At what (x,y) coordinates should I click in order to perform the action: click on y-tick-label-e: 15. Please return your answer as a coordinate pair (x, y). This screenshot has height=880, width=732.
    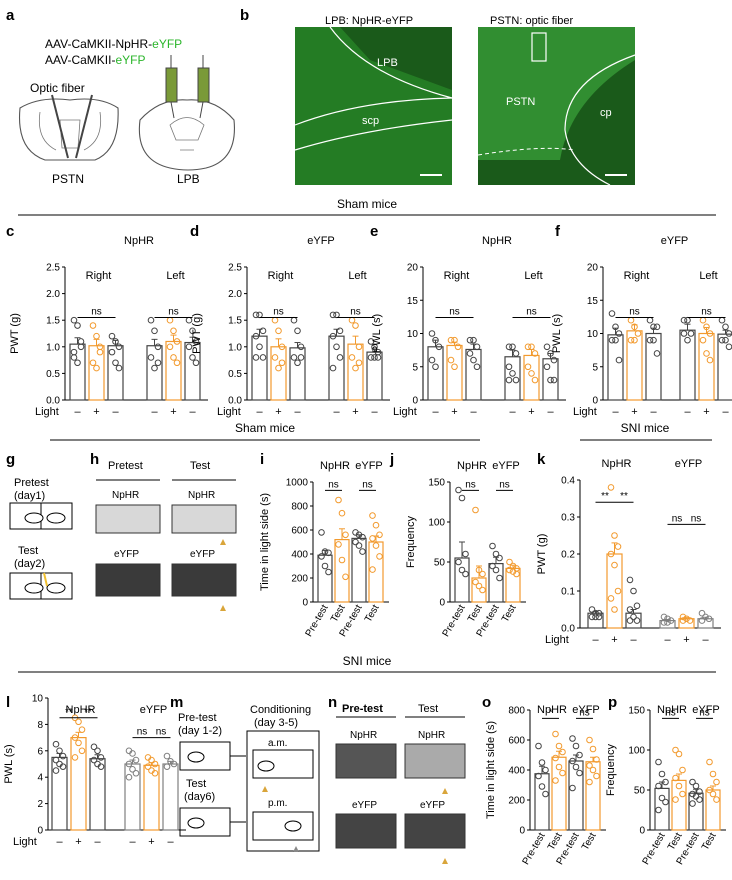
    Looking at the image, I should click on (413, 301).